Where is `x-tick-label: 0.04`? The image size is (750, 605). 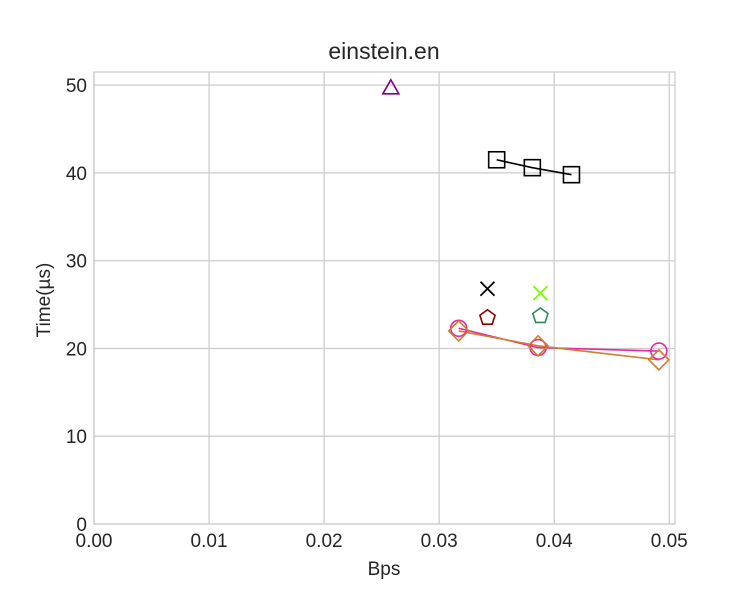 x-tick-label: 0.04 is located at coordinates (554, 541).